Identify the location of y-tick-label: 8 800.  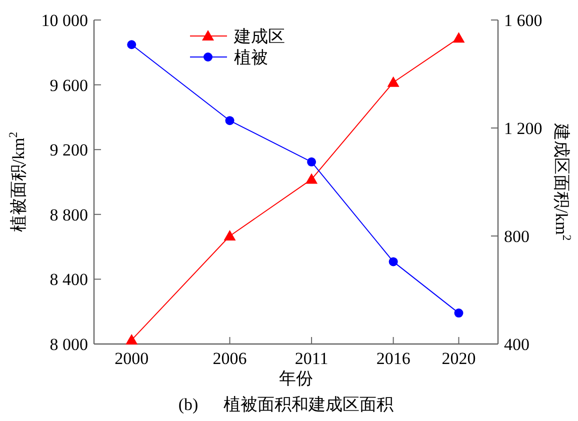
(69, 214).